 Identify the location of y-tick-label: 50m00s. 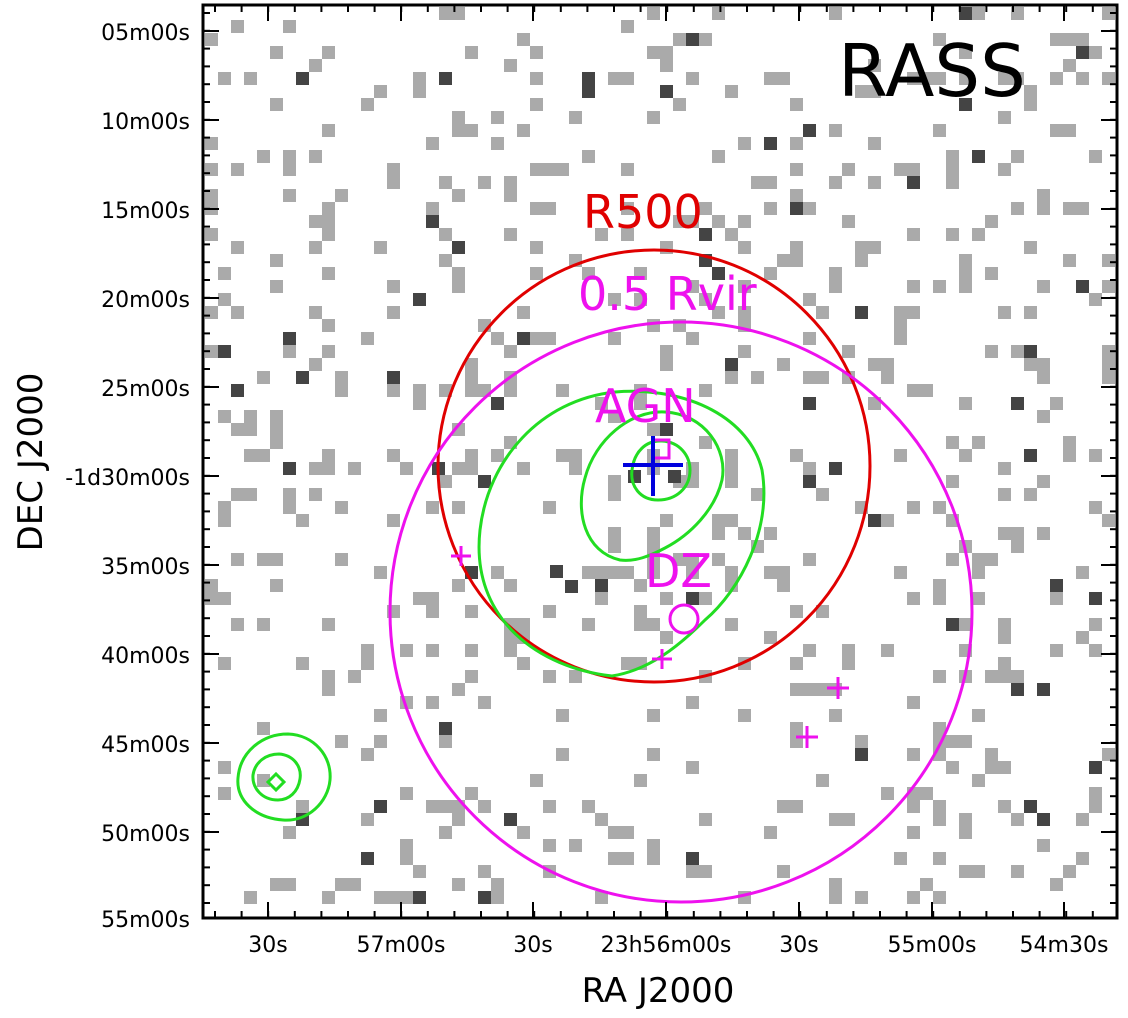
(145, 834).